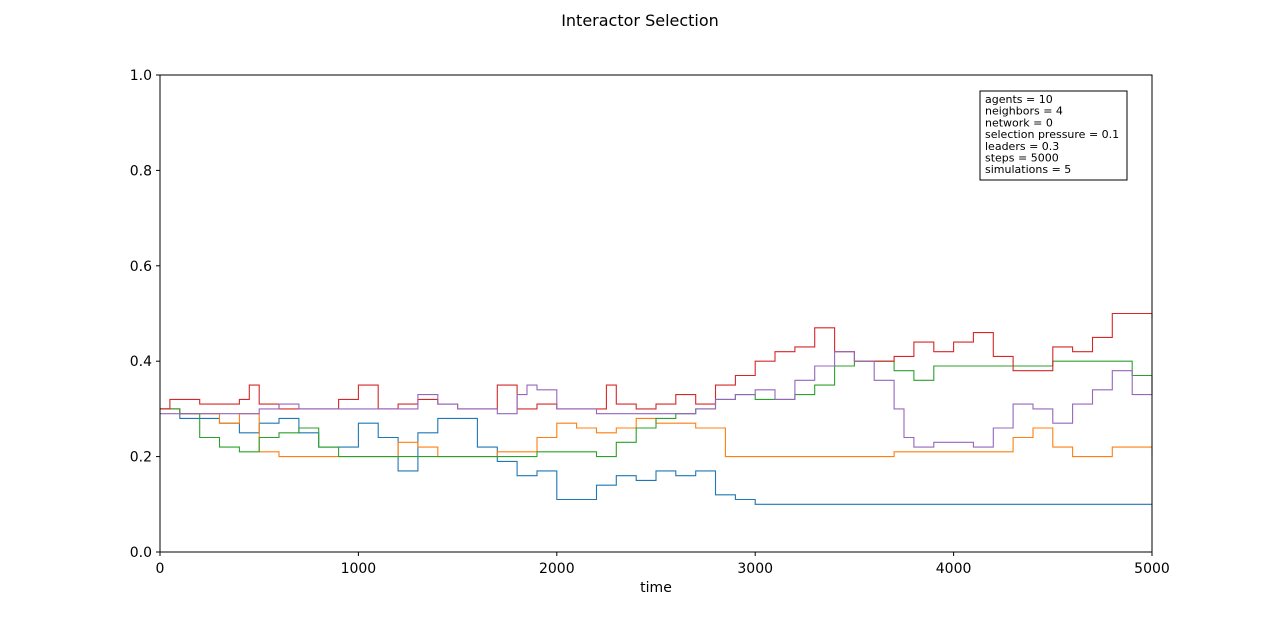 This screenshot has width=1280, height=620. What do you see at coordinates (1028, 169) in the screenshot?
I see `parameter-line: simulations = 5` at bounding box center [1028, 169].